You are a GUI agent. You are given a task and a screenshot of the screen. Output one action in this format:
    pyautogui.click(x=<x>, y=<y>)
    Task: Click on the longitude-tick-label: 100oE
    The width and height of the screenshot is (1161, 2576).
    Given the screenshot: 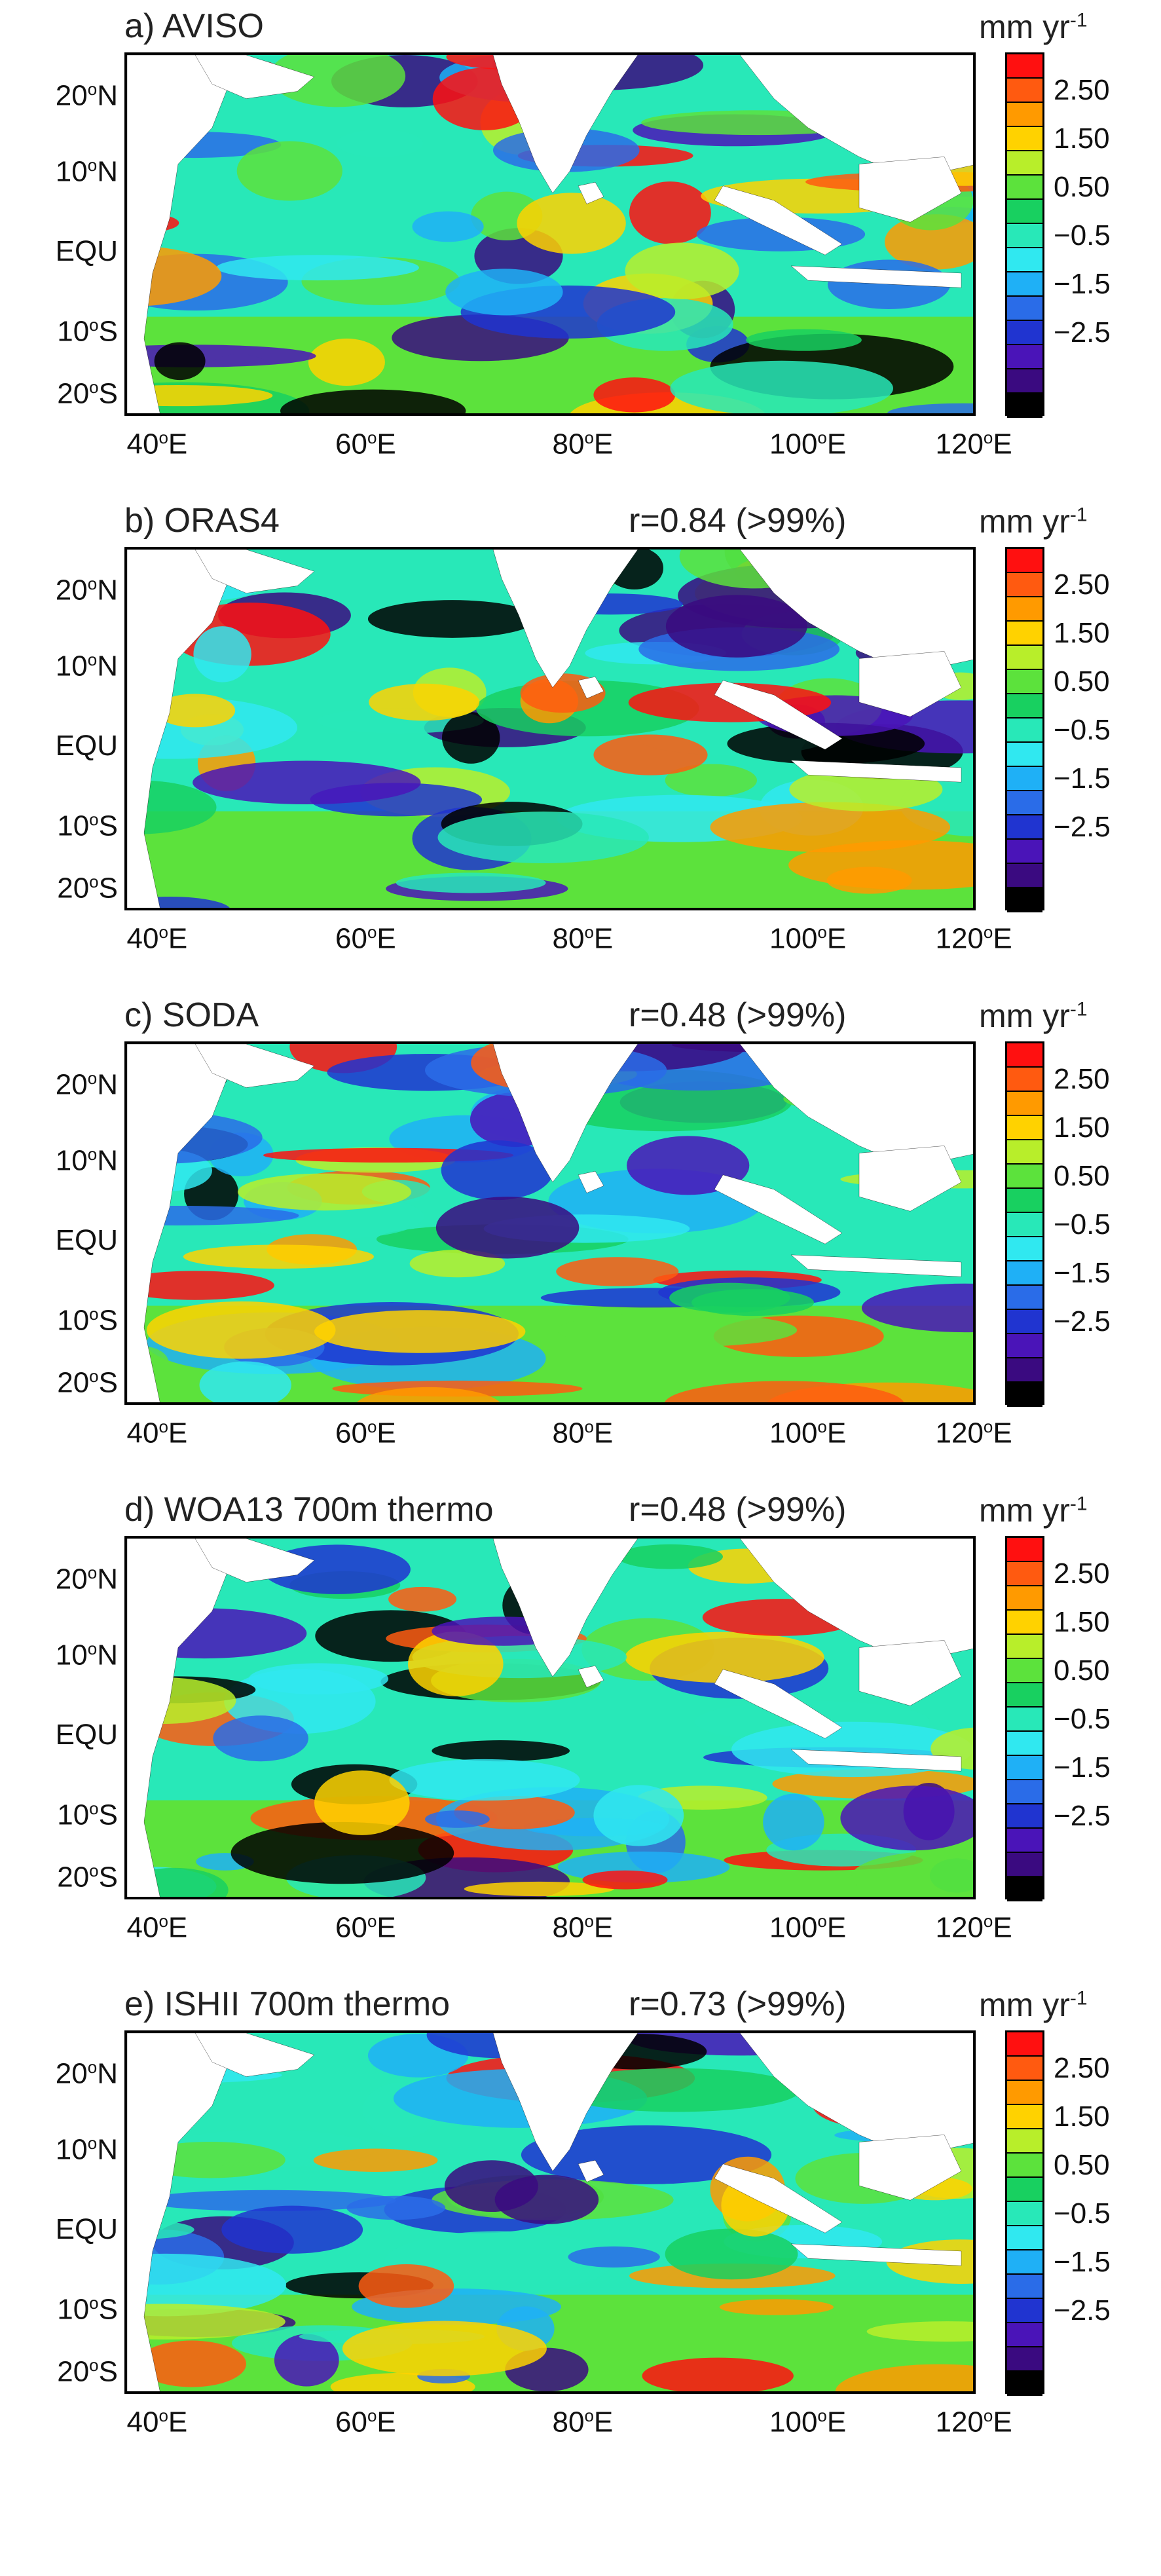 What is the action you would take?
    pyautogui.click(x=808, y=444)
    